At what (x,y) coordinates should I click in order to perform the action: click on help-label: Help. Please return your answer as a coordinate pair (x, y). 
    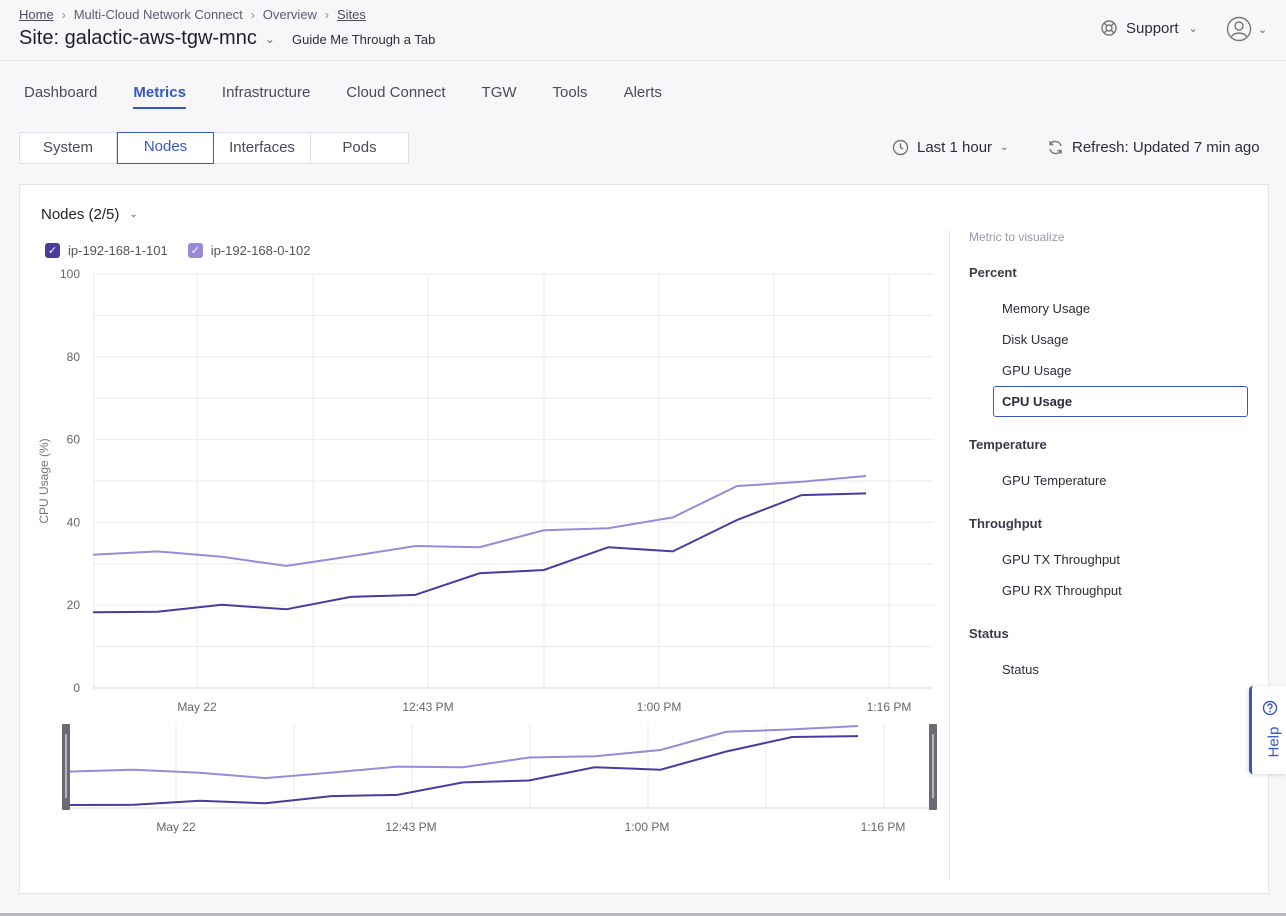
    Looking at the image, I should click on (1274, 742).